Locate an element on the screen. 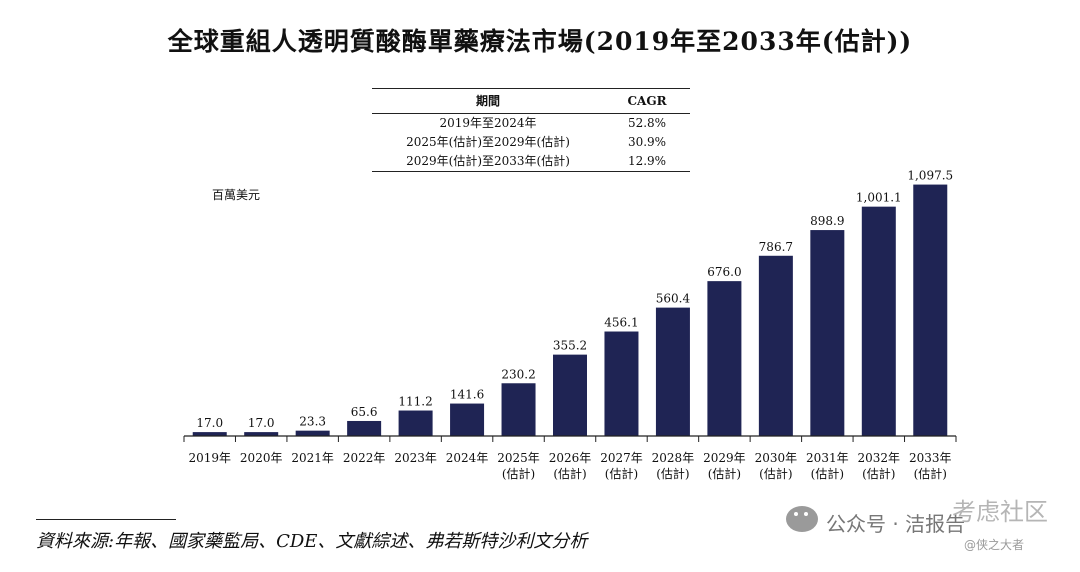 Image resolution: width=1080 pixels, height=572 pixels. data-label: 141.6 is located at coordinates (467, 395).